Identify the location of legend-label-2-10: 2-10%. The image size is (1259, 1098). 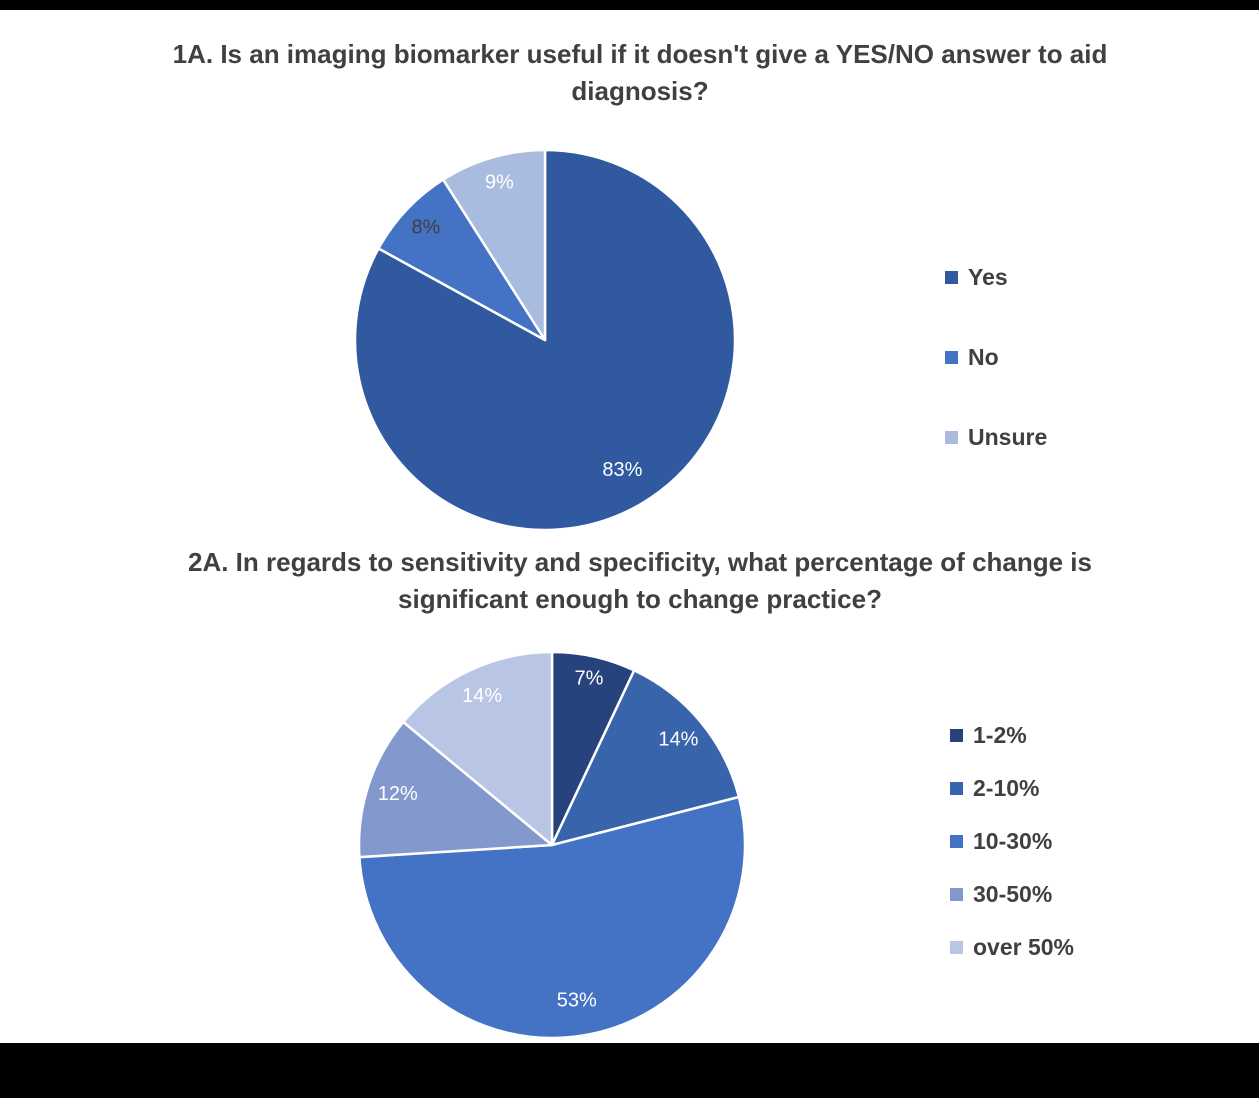
(1006, 788).